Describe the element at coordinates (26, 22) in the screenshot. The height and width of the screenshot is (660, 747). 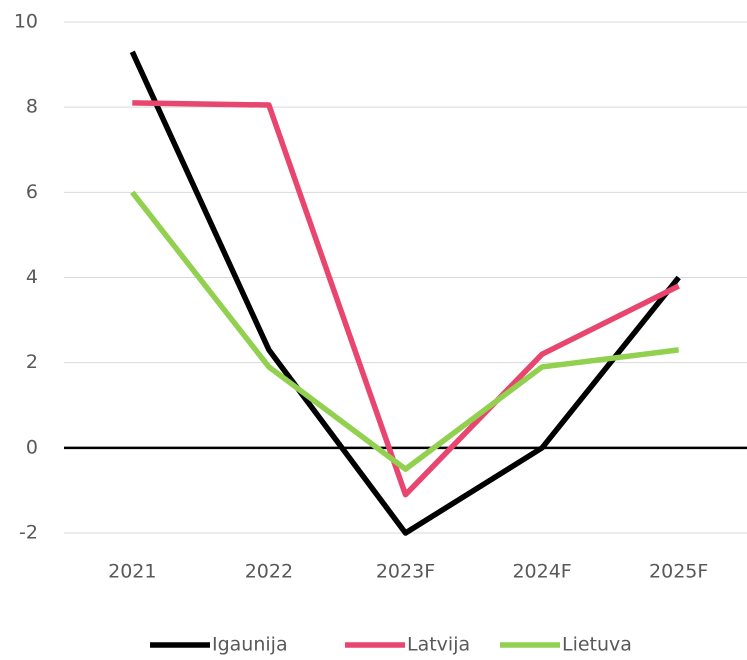
I see `y-tick-label: 10` at that location.